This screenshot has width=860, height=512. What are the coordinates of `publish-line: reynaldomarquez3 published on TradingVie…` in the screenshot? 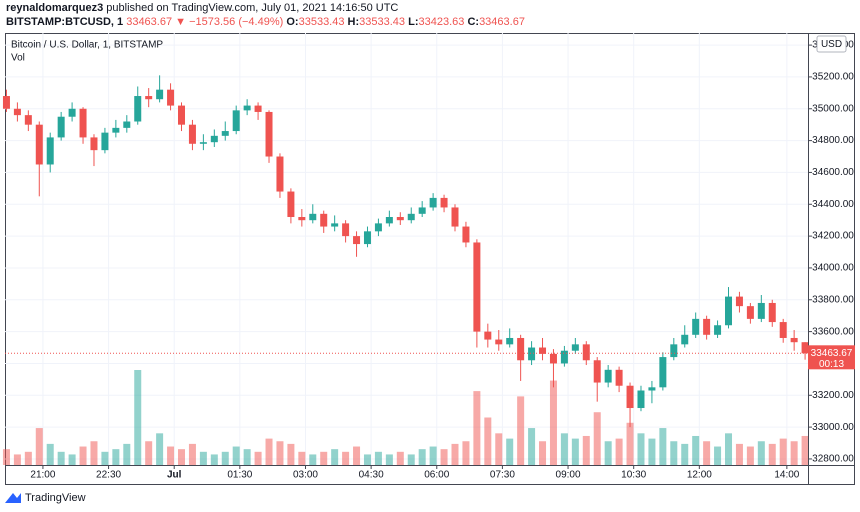 It's located at (202, 8).